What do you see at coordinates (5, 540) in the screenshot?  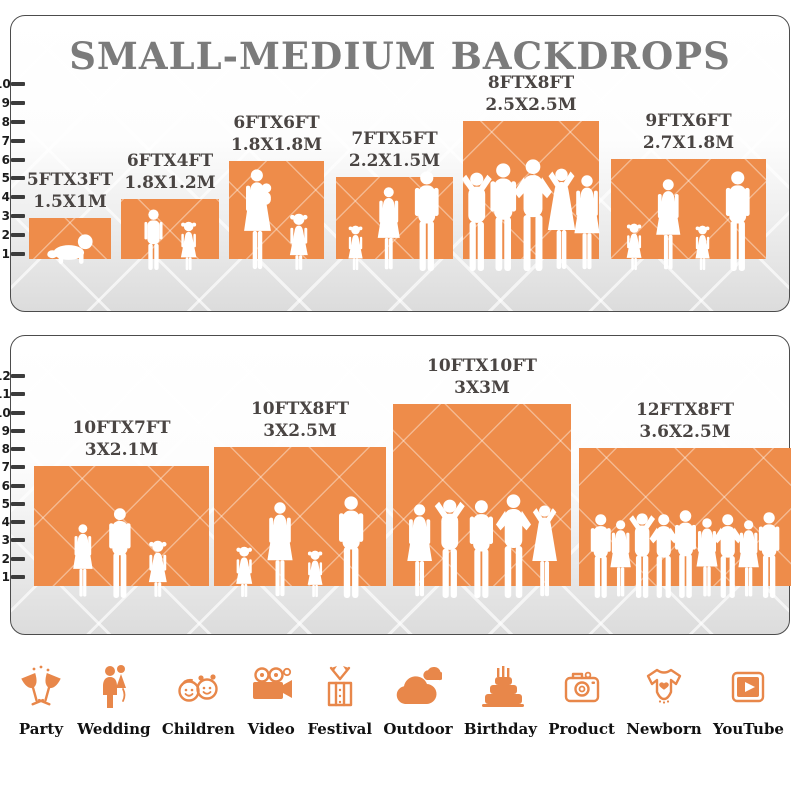 I see `ruler-tick-number: 3` at bounding box center [5, 540].